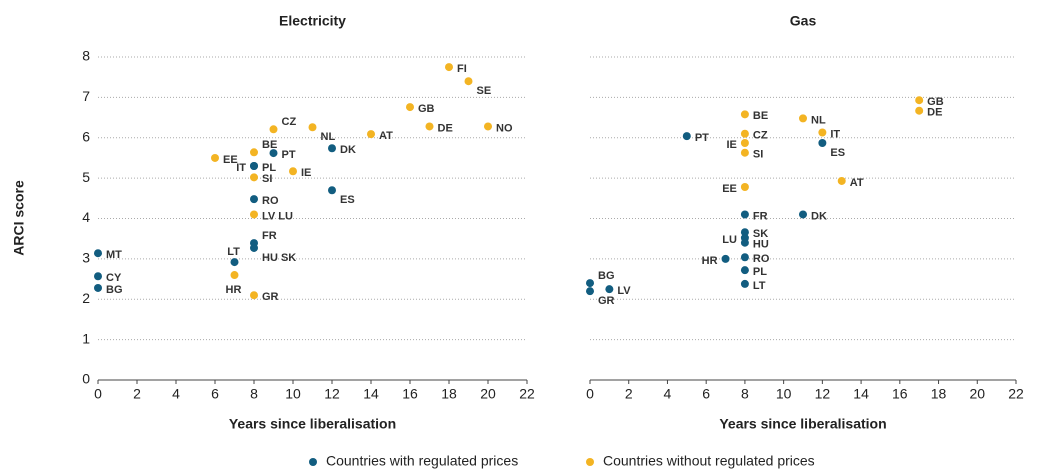 This screenshot has width=1053, height=471. What do you see at coordinates (426, 109) in the screenshot?
I see `point-label: GB` at bounding box center [426, 109].